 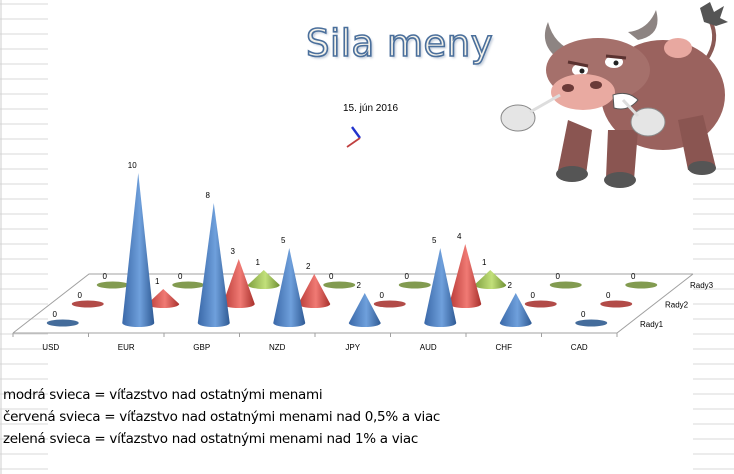 I want to click on cone-rady2-gbp: 3, so click(x=238, y=277).